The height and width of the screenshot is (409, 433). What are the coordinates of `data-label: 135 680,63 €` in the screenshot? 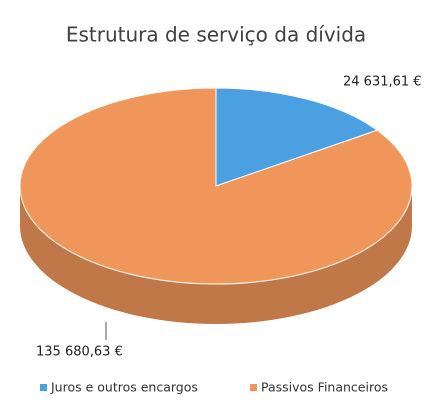 It's located at (79, 352).